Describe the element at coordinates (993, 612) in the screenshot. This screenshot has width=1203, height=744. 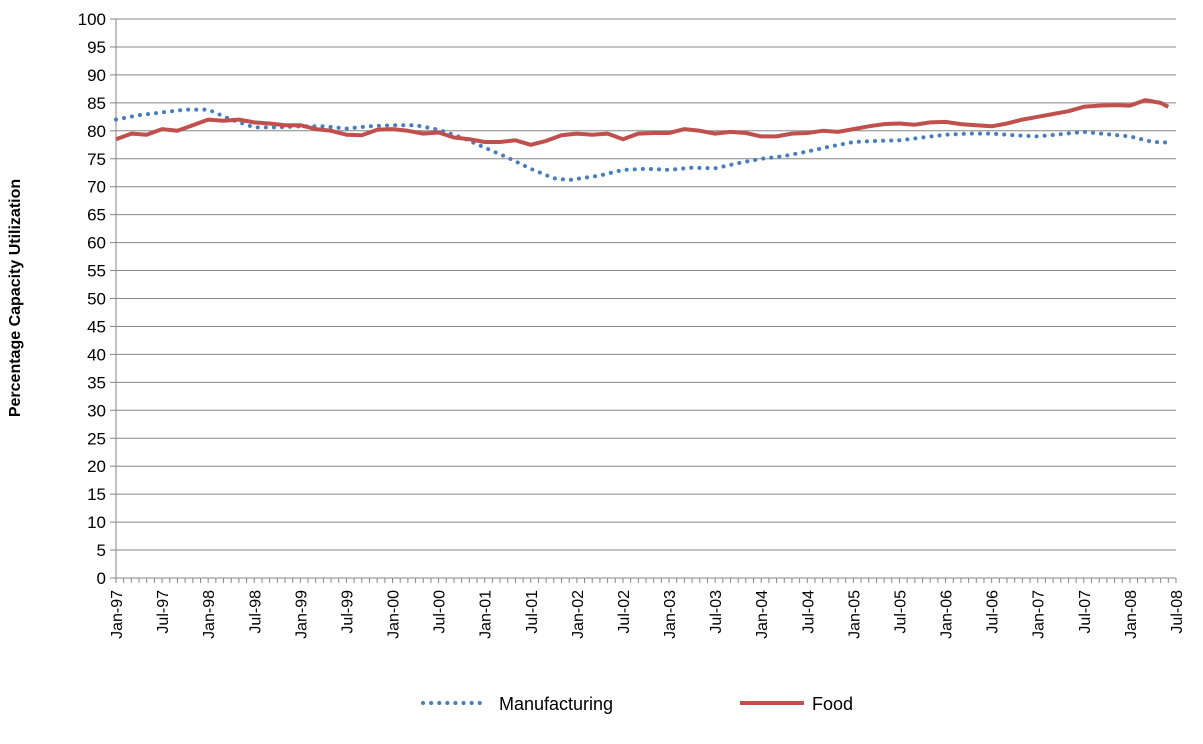
I see `x-tick-label: Jul-06` at that location.